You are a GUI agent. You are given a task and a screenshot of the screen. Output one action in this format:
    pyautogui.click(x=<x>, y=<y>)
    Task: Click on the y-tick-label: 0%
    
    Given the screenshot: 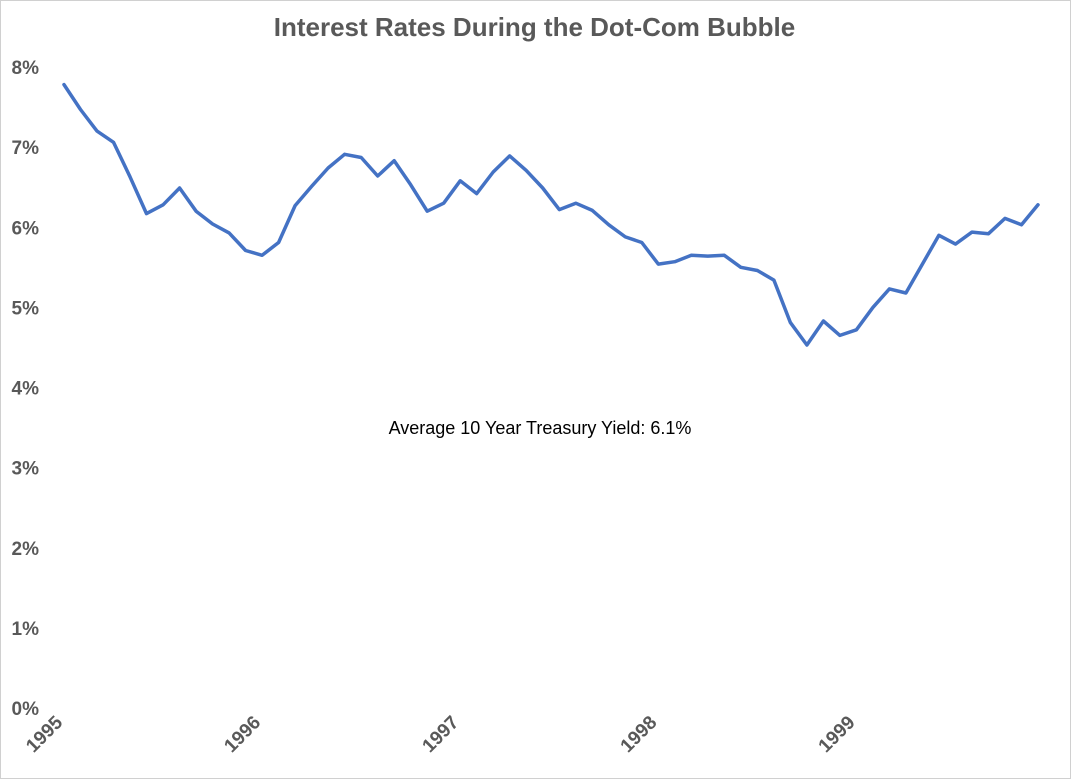 What is the action you would take?
    pyautogui.click(x=26, y=709)
    